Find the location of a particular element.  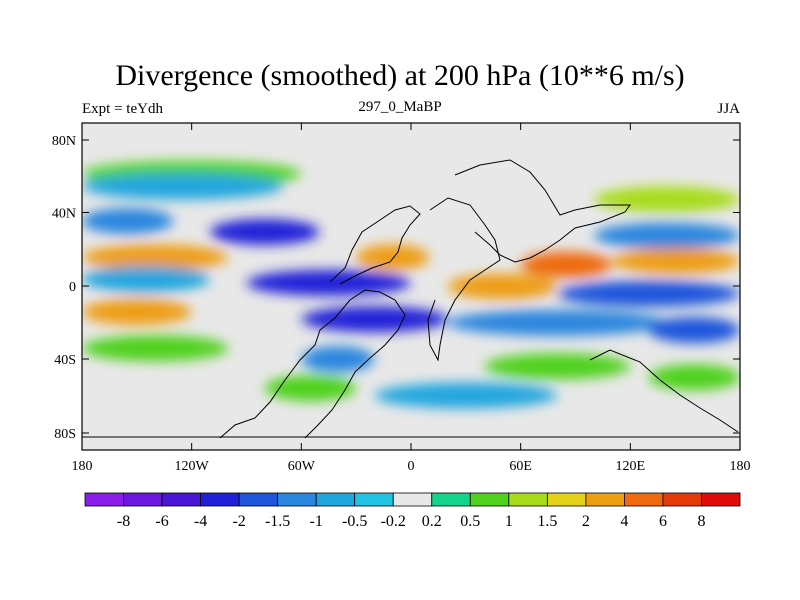

coastline-australia is located at coordinates (664, 391).